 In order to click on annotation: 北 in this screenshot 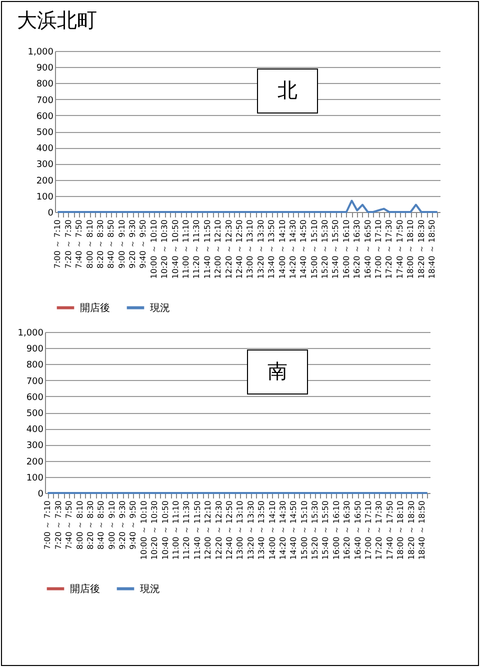, I will do `click(288, 90)`.